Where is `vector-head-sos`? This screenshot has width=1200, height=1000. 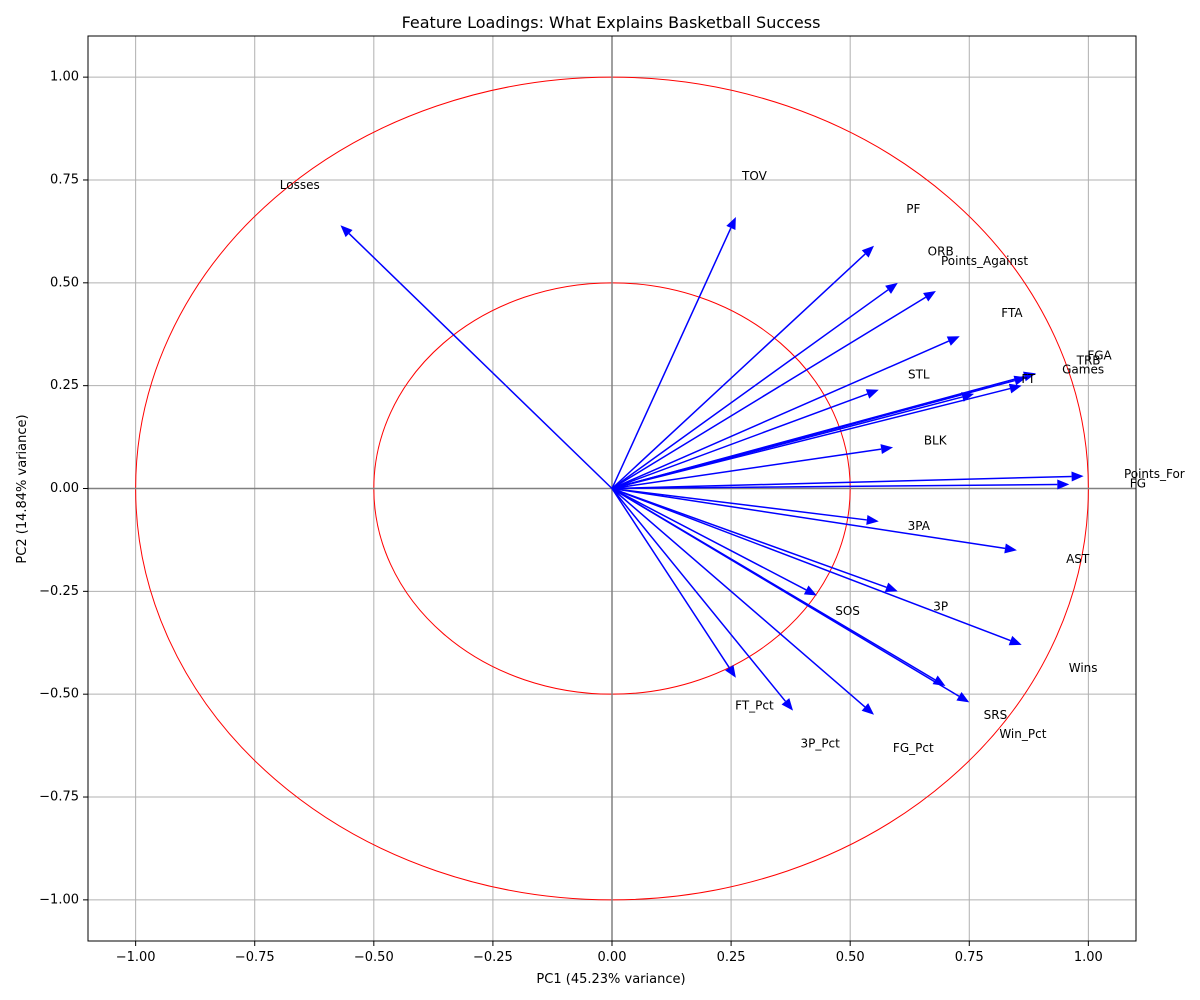
vector-head-sos is located at coordinates (810, 590).